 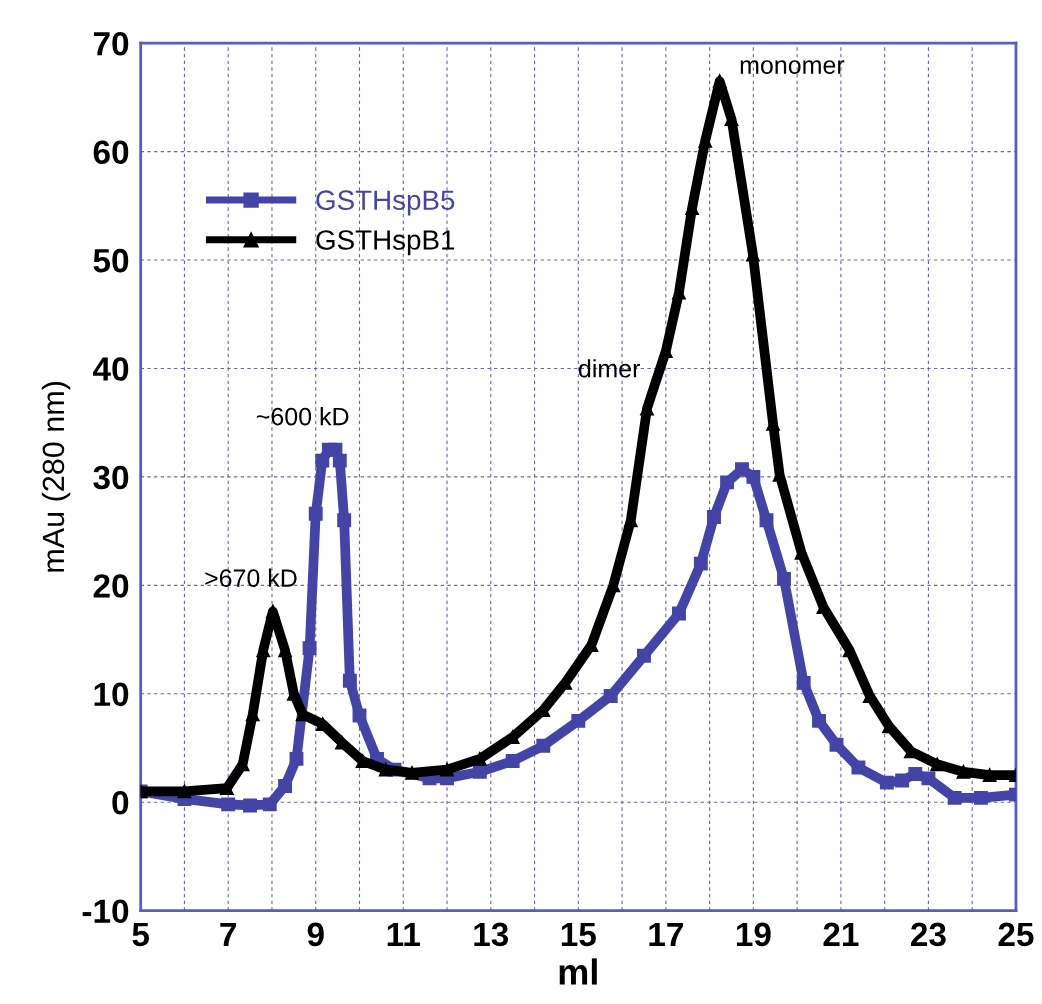 What do you see at coordinates (111, 694) in the screenshot?
I see `y-tick-label: 10` at bounding box center [111, 694].